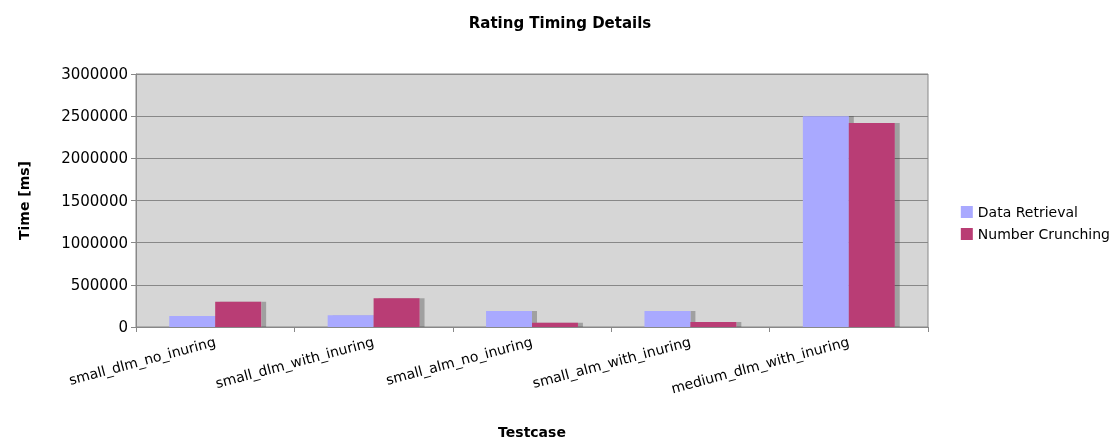 This screenshot has width=1120, height=446. Describe the element at coordinates (1027, 212) in the screenshot. I see `legend-label: Data Retrieval` at that location.